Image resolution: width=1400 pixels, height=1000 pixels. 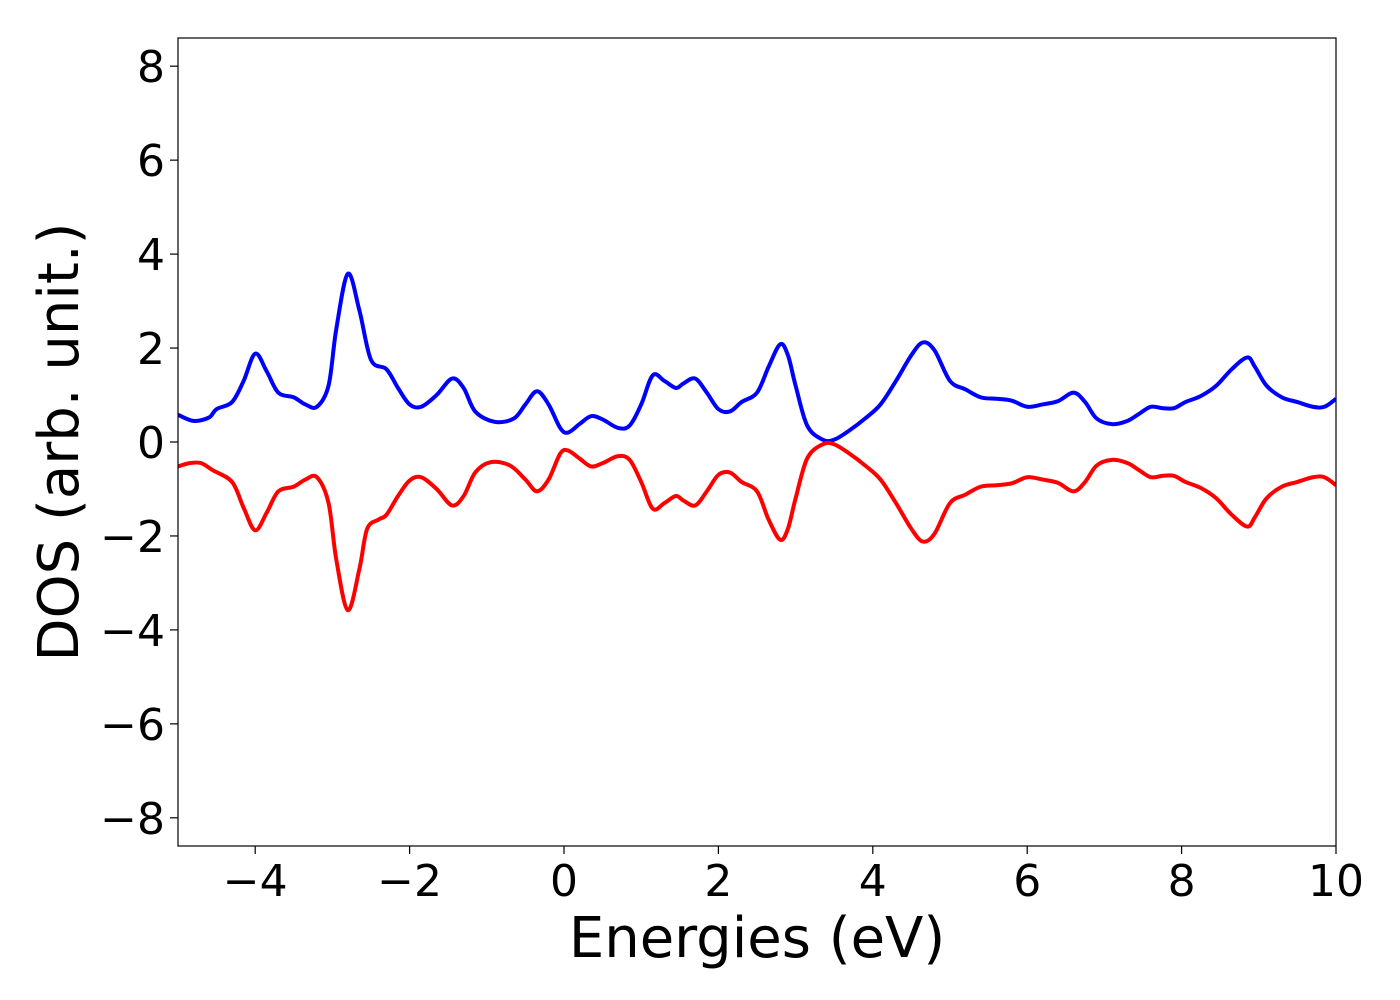 I want to click on y-axis-ticks: 8 6 4 2 0 −2 −4 −6 −8, so click(x=139, y=443).